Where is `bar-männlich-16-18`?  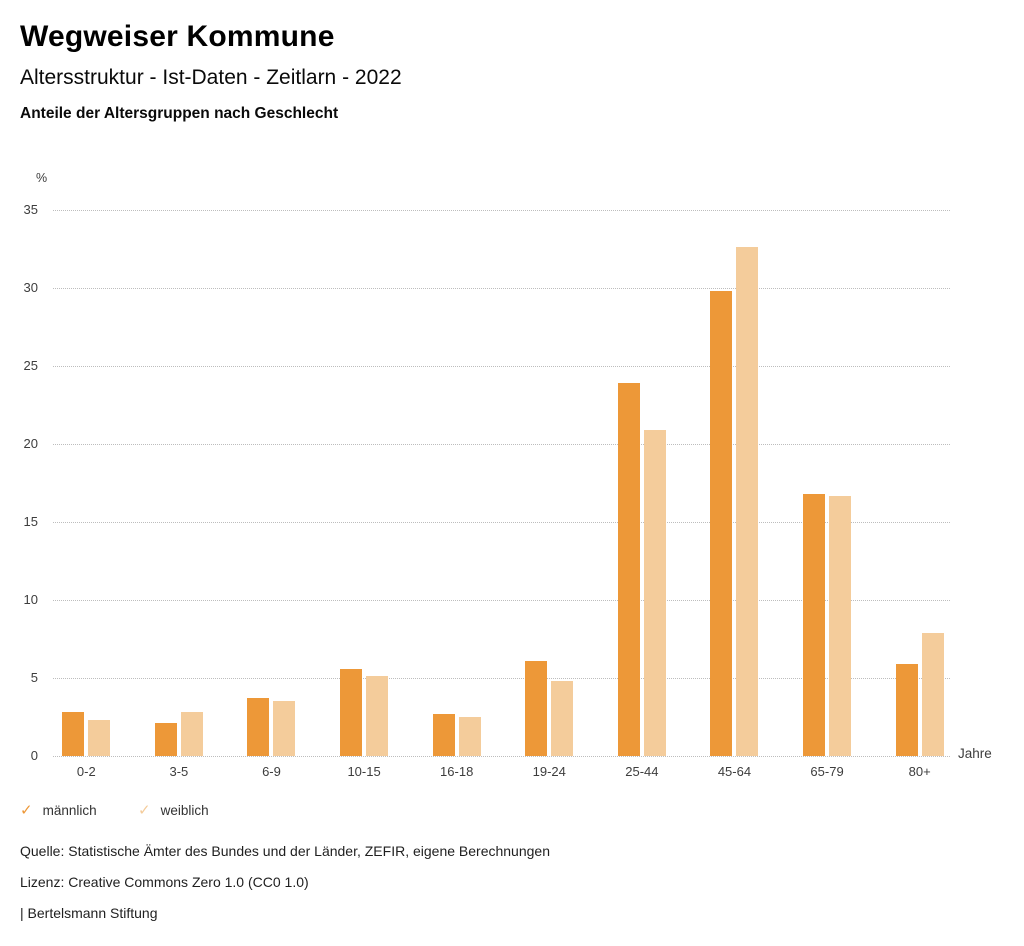 bar-männlich-16-18 is located at coordinates (443, 734).